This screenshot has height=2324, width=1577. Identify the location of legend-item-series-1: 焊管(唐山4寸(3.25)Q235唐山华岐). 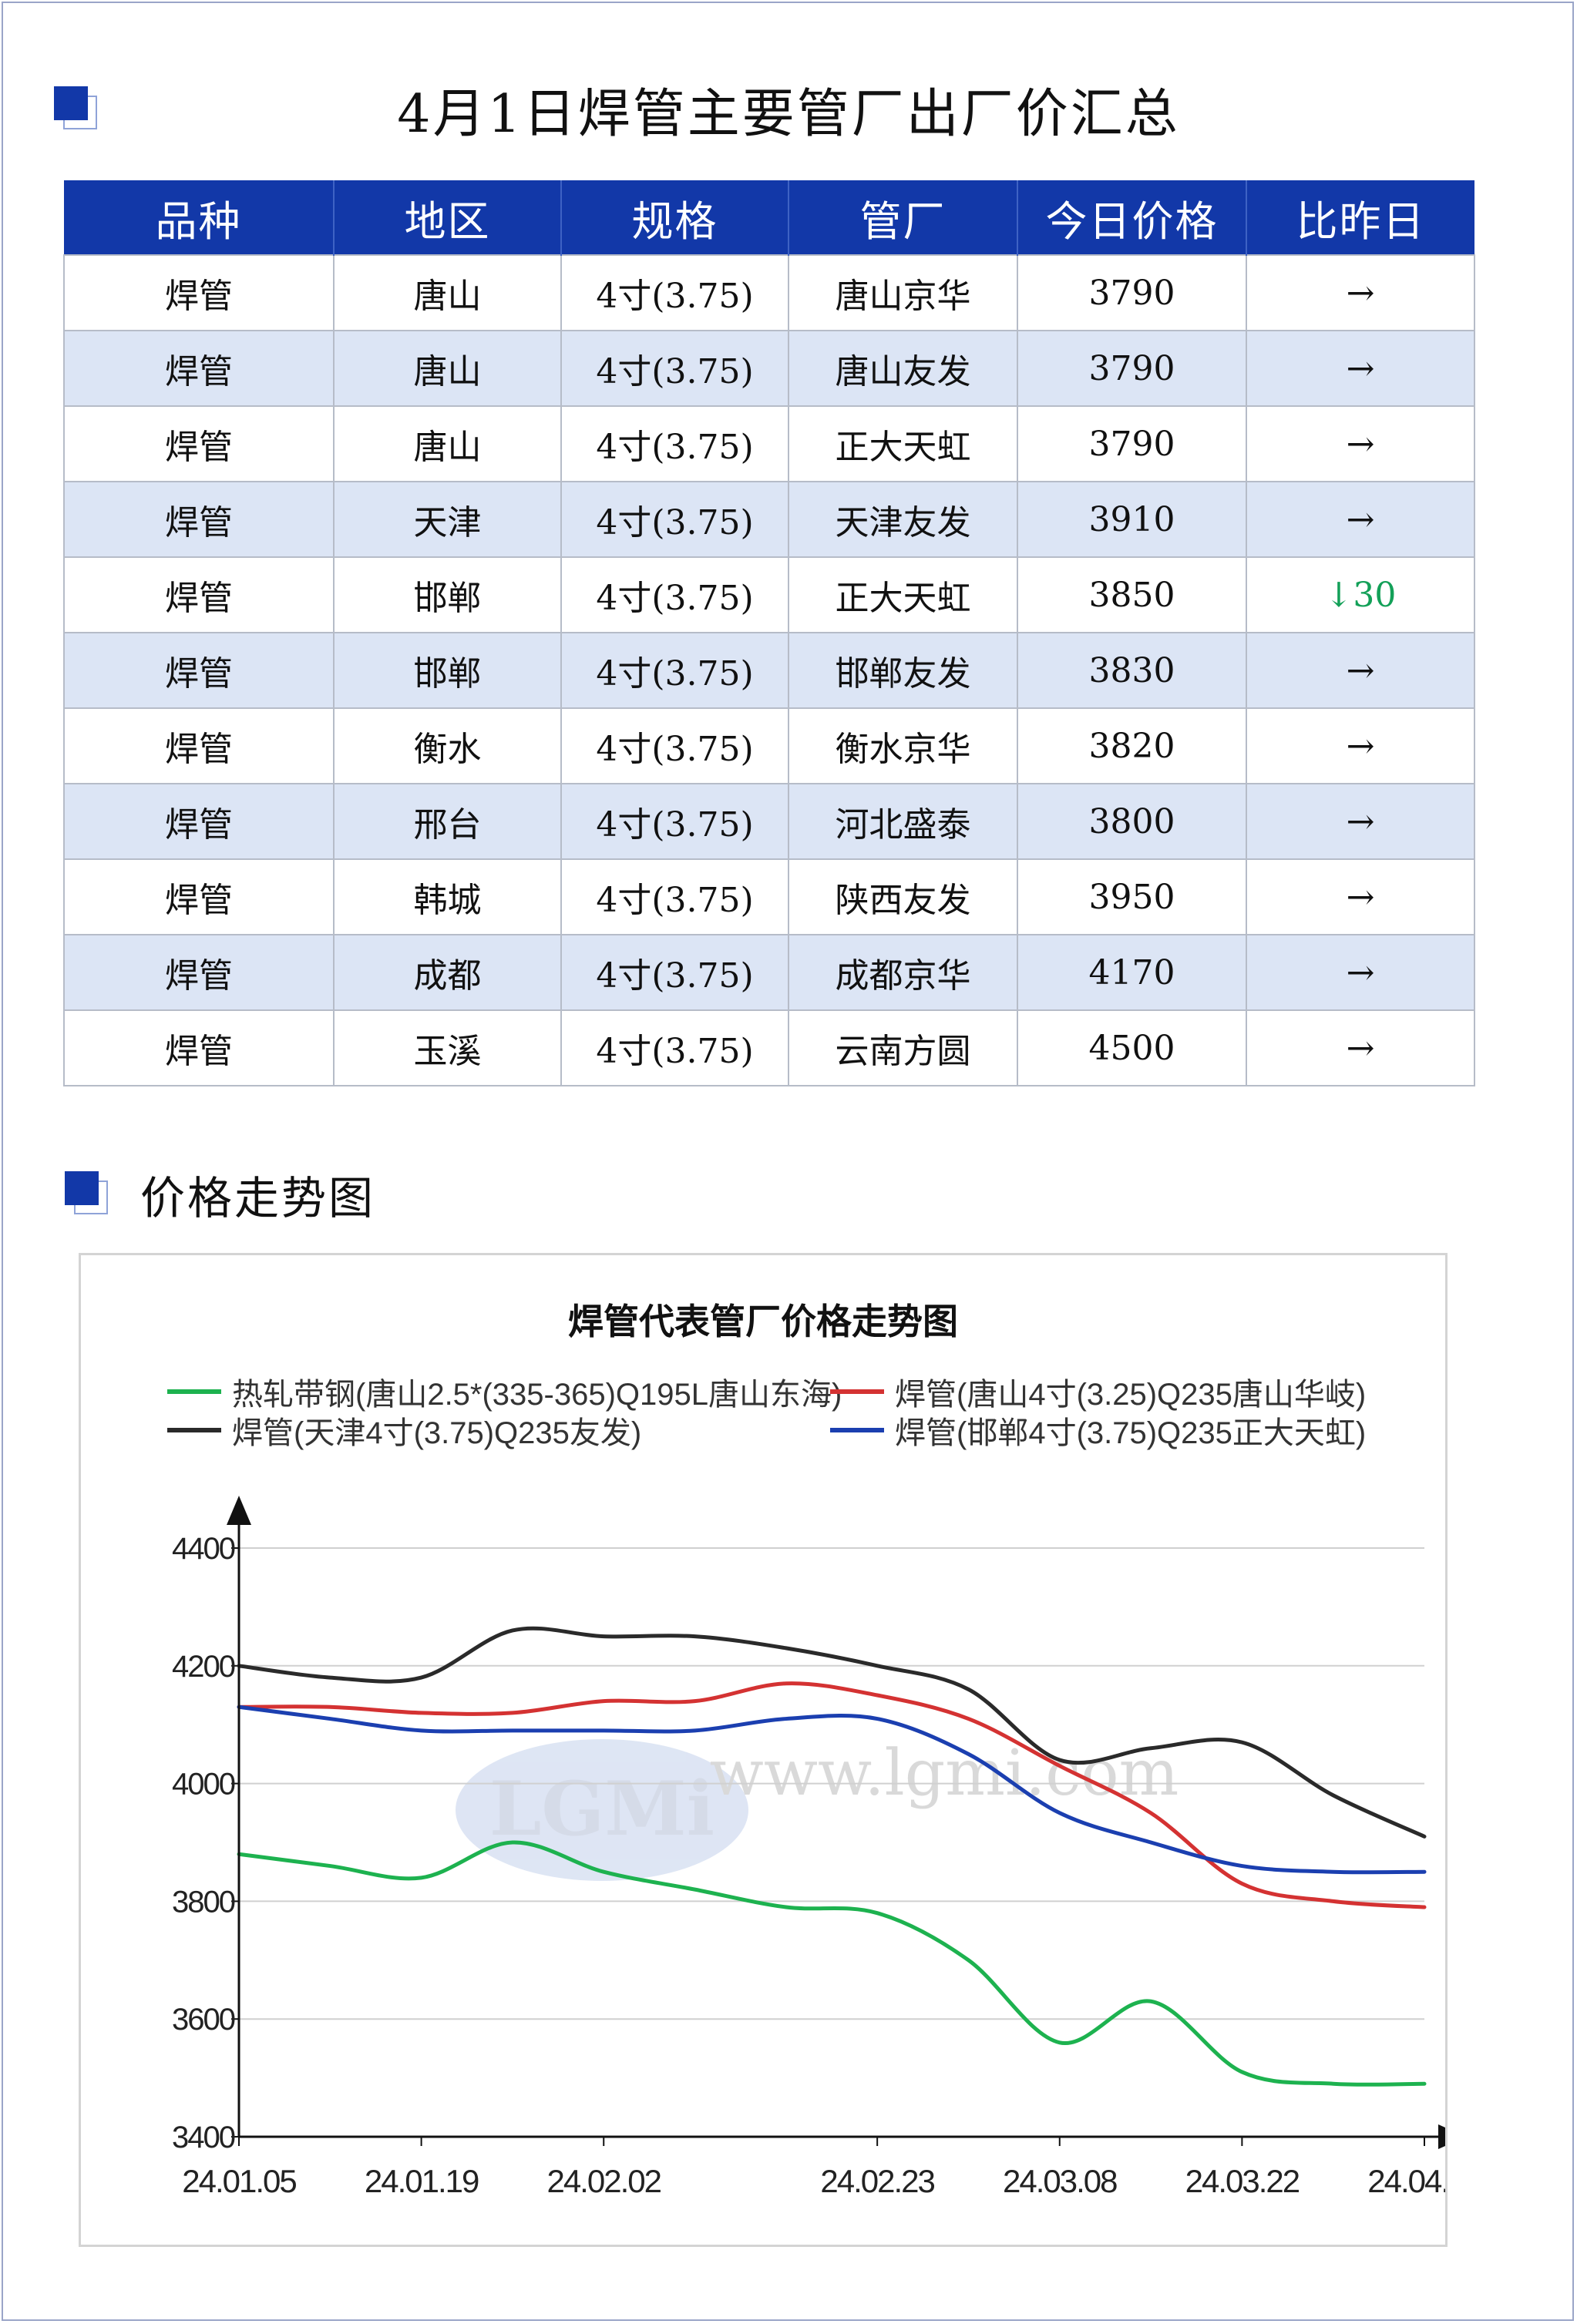
(1098, 1391).